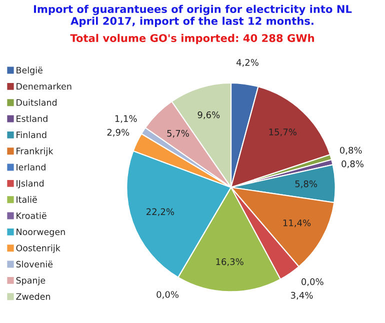  Describe the element at coordinates (31, 134) in the screenshot. I see `legend-label: Finland` at that location.